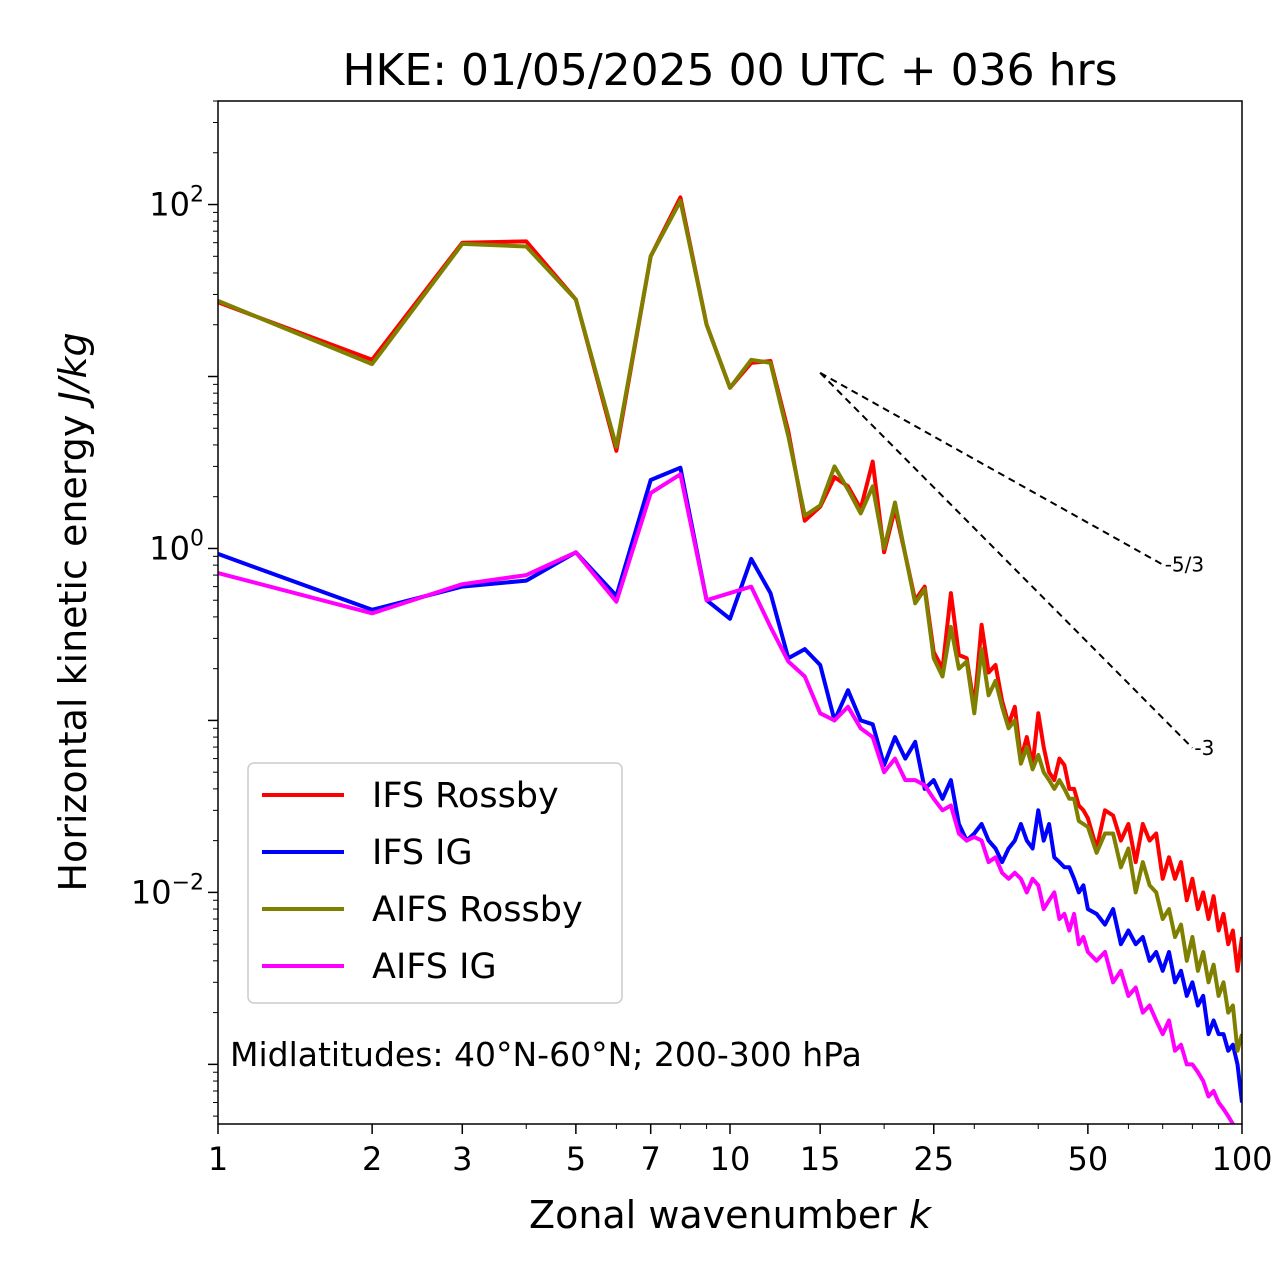 The image size is (1280, 1288). What do you see at coordinates (462, 1159) in the screenshot?
I see `x-tick-label: 3` at bounding box center [462, 1159].